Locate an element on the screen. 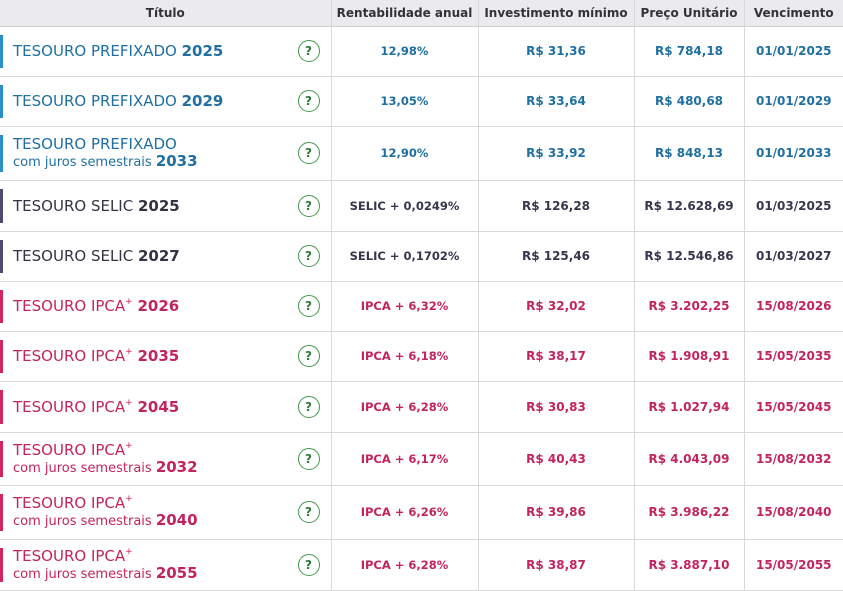 The width and height of the screenshot is (843, 591). cell-titulo: TESOURO IPCA+ 2026? is located at coordinates (165, 306).